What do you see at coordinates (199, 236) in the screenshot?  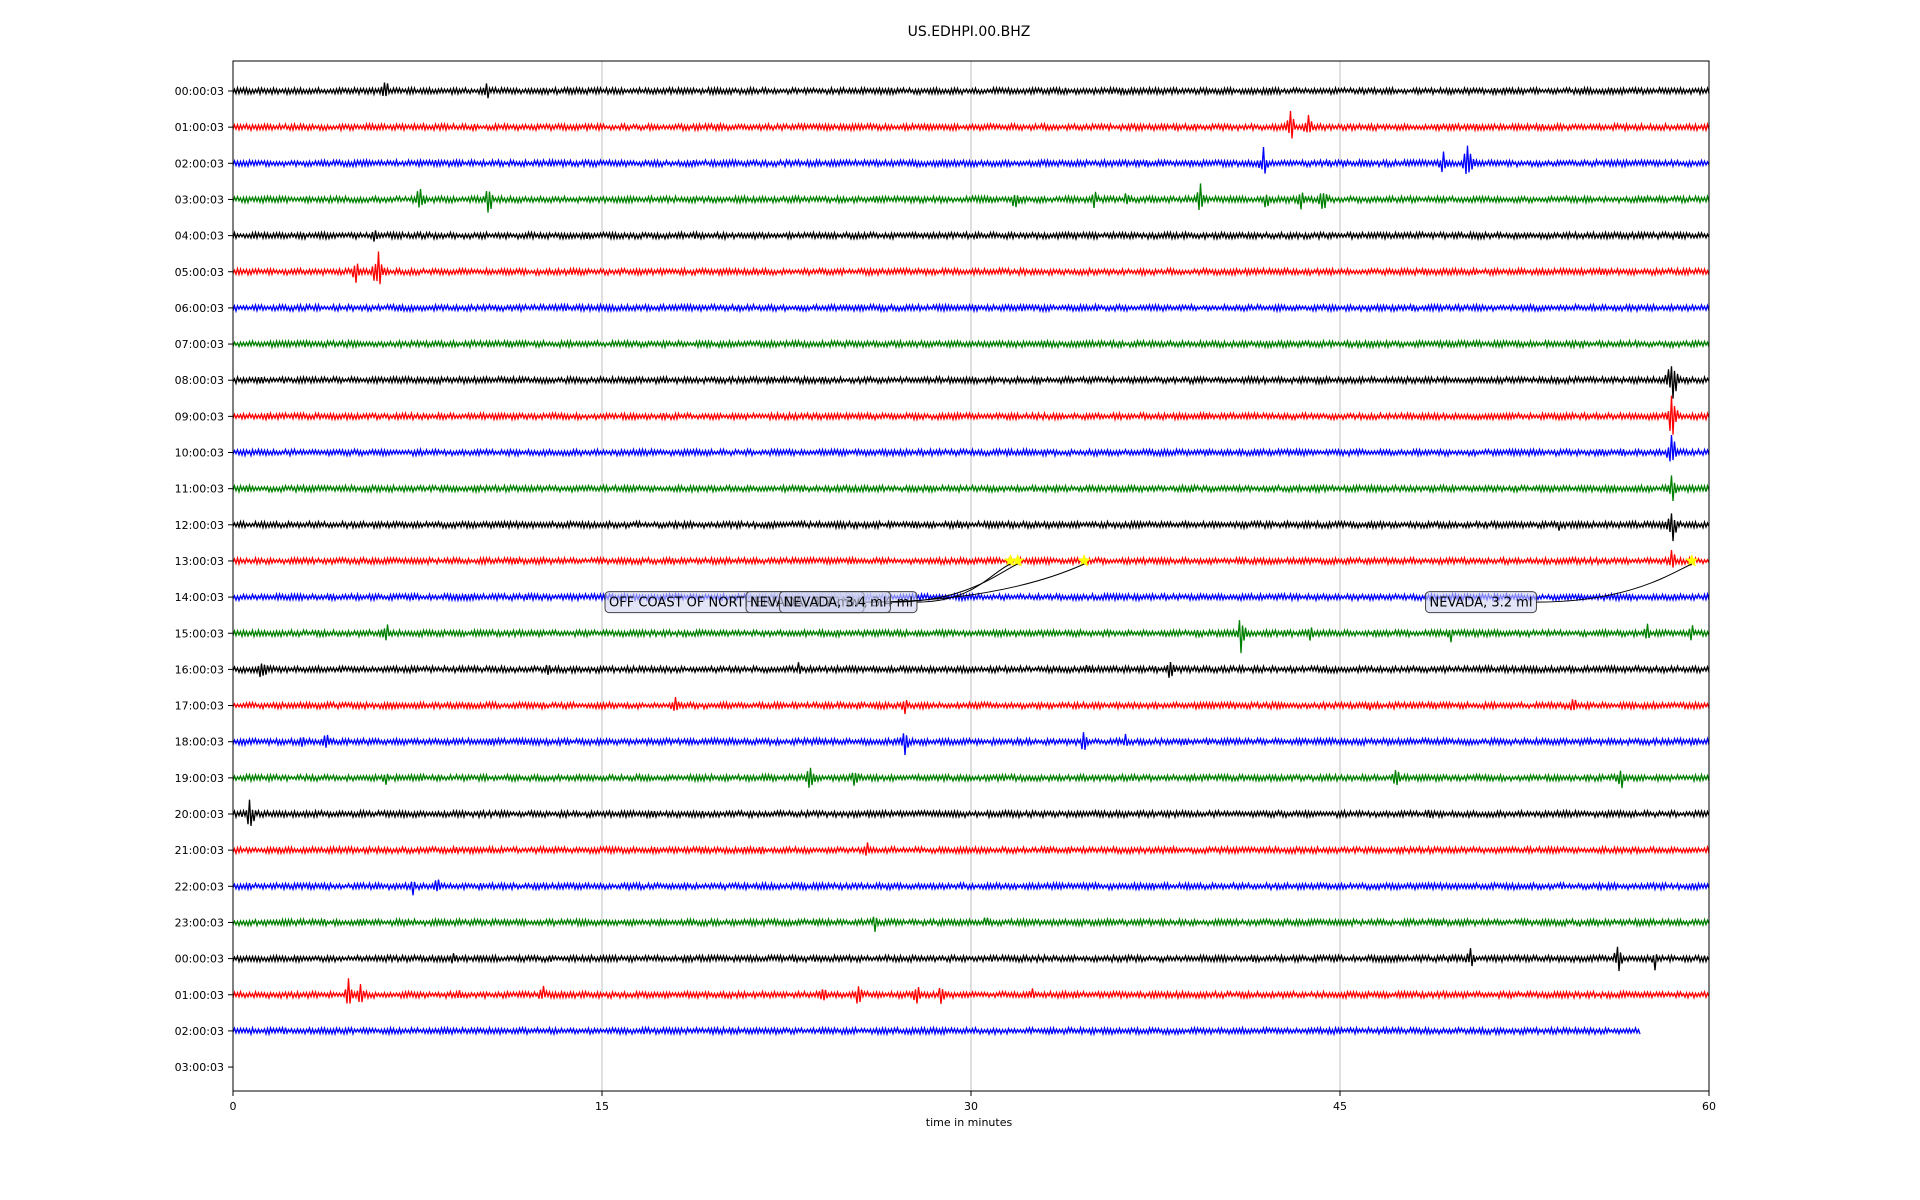 I see `row-label: 04:00:03` at bounding box center [199, 236].